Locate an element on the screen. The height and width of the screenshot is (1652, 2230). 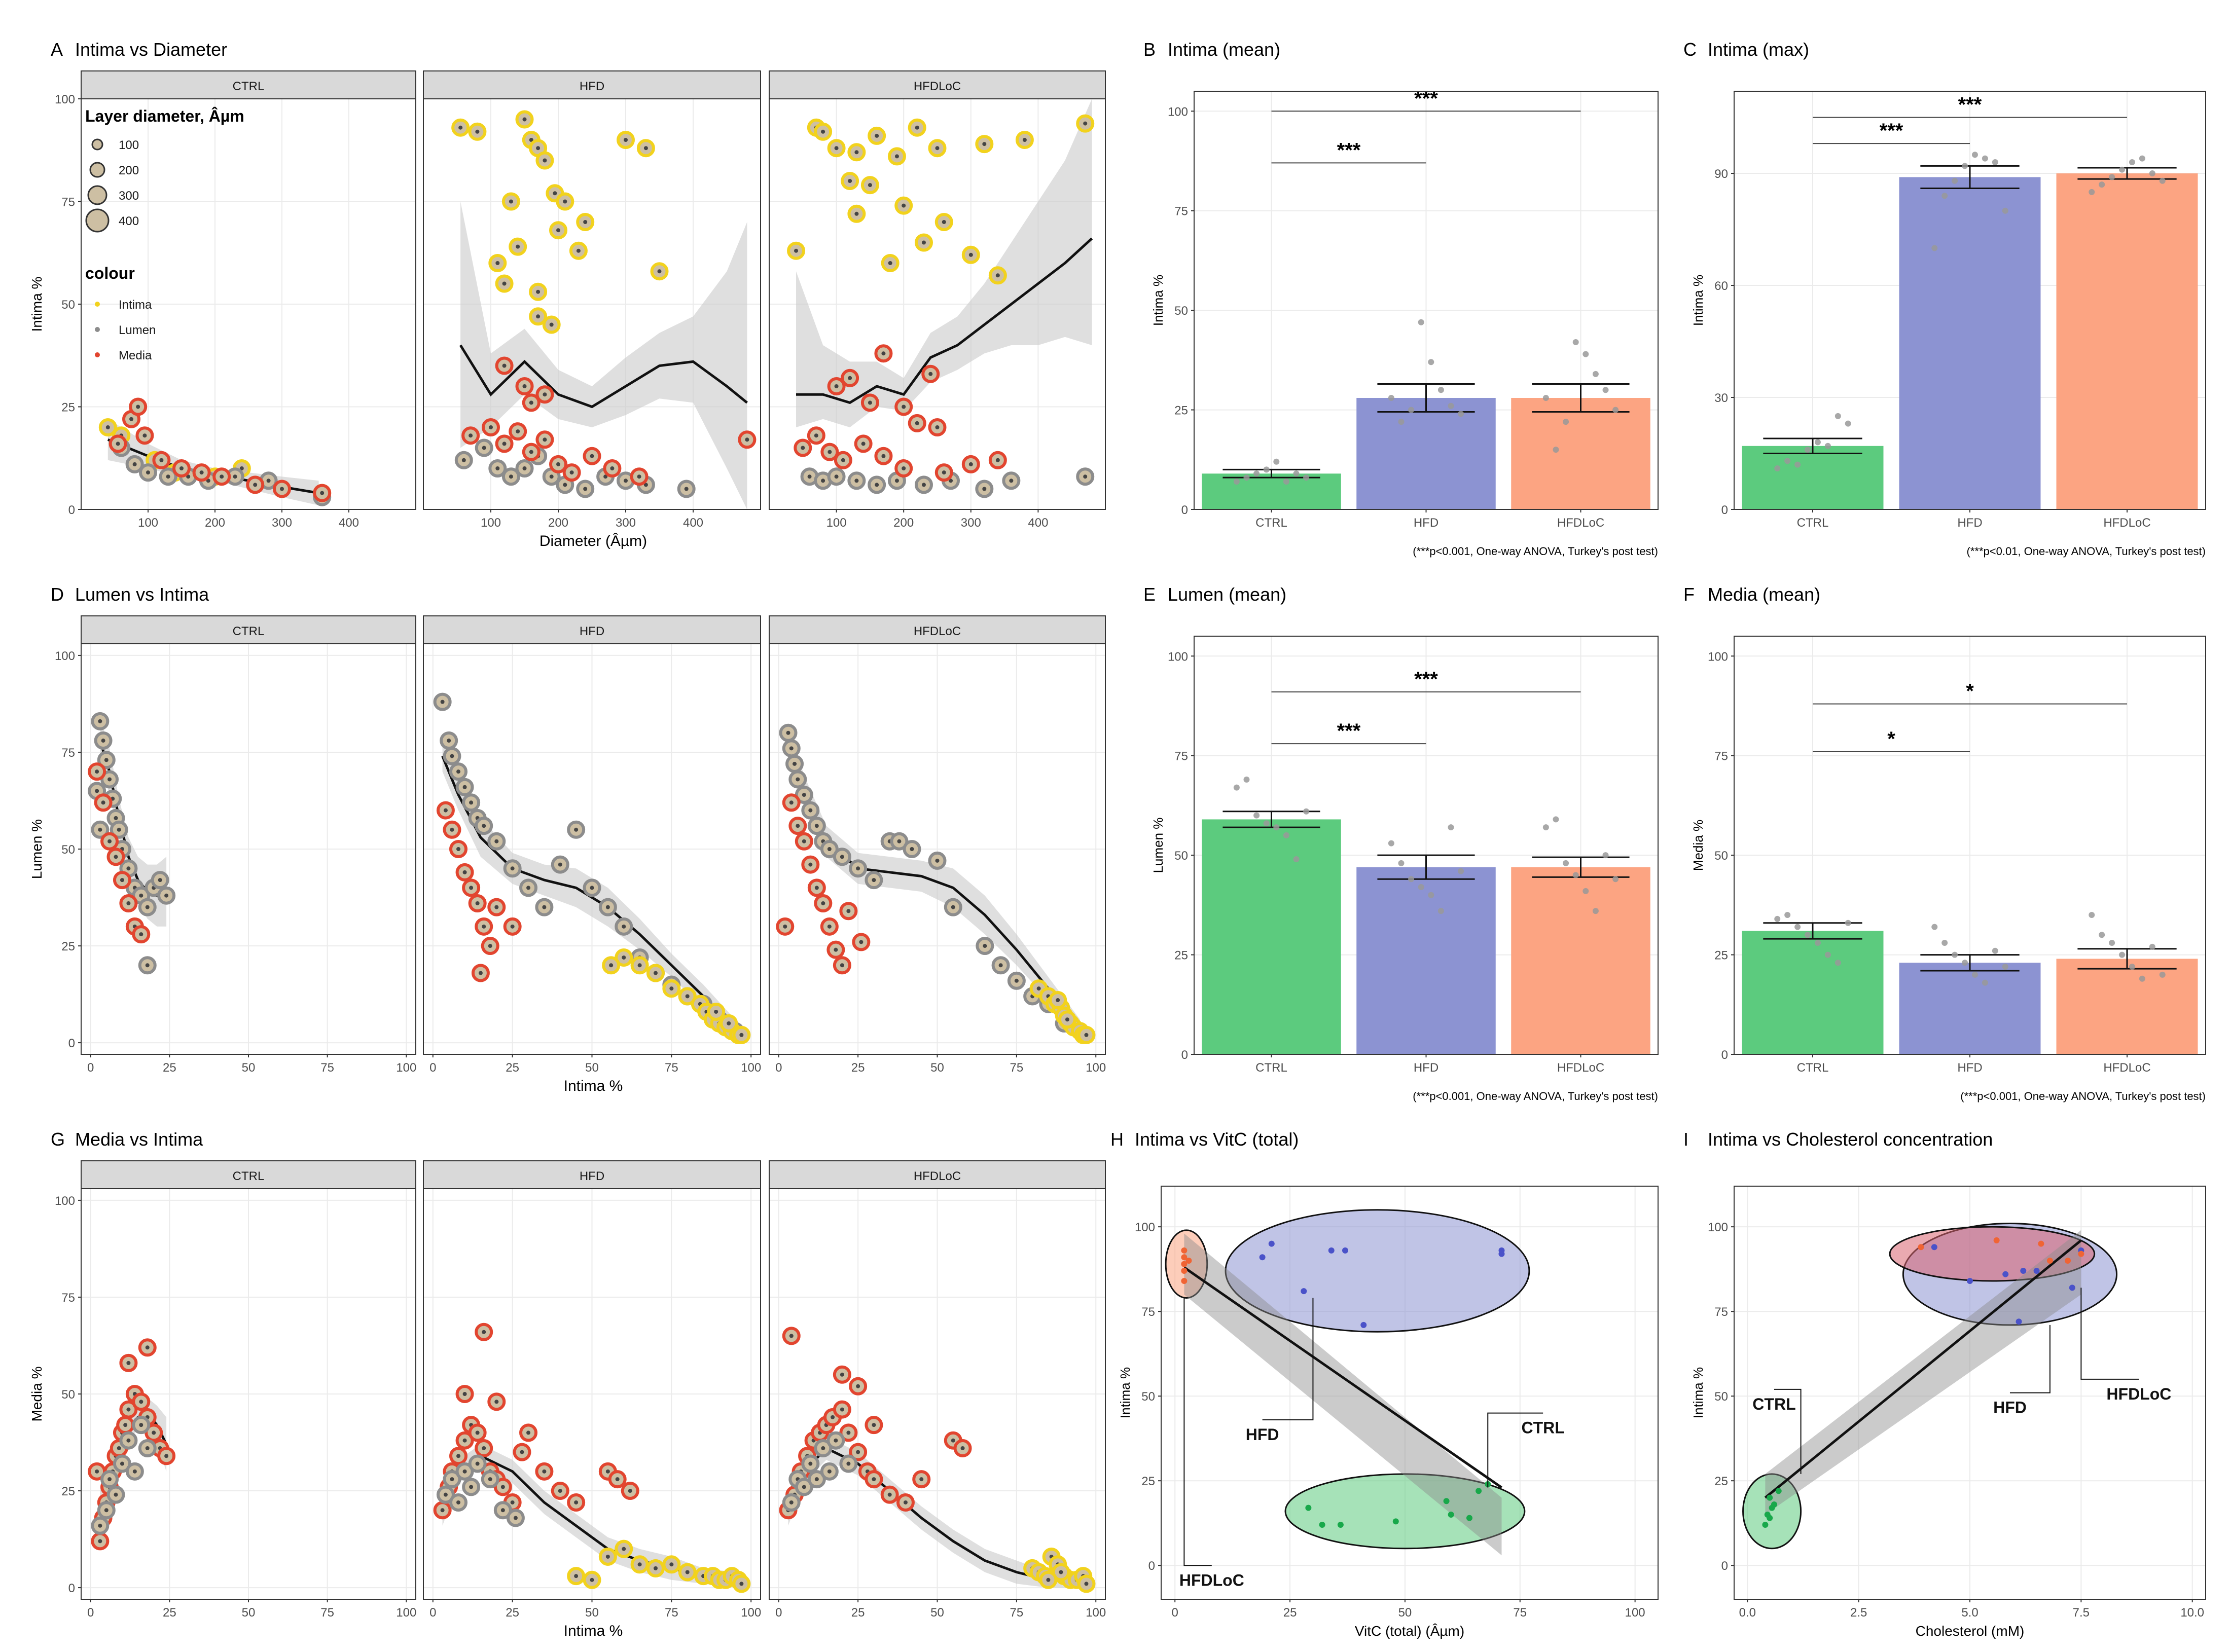
x-tick-label: 7.5 is located at coordinates (2081, 1613).